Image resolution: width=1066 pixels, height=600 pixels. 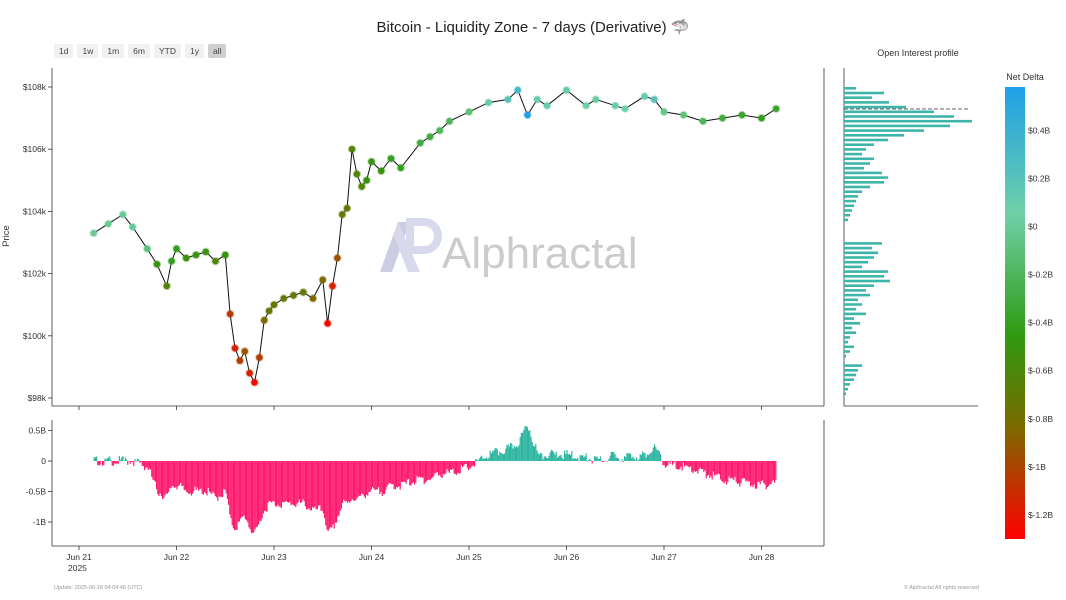 I want to click on range-button-1y: 1y, so click(x=194, y=51).